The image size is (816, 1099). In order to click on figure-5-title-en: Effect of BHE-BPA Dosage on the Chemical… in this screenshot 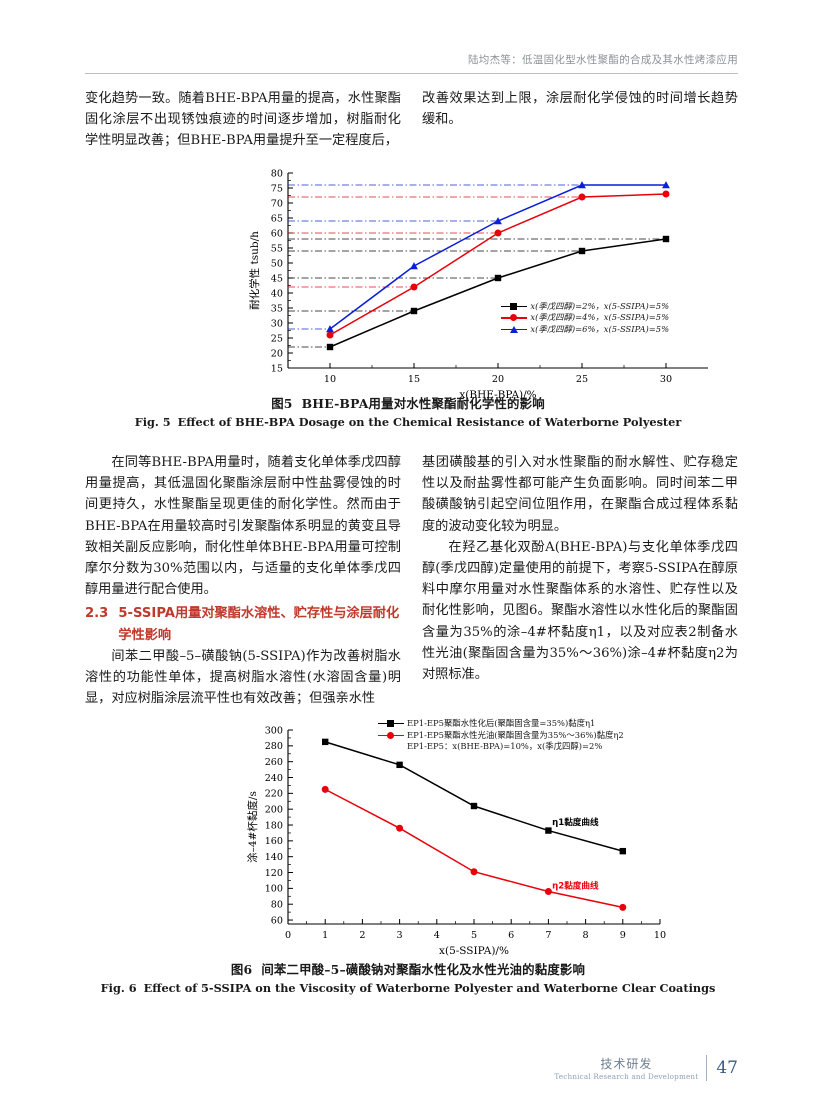, I will do `click(429, 422)`.